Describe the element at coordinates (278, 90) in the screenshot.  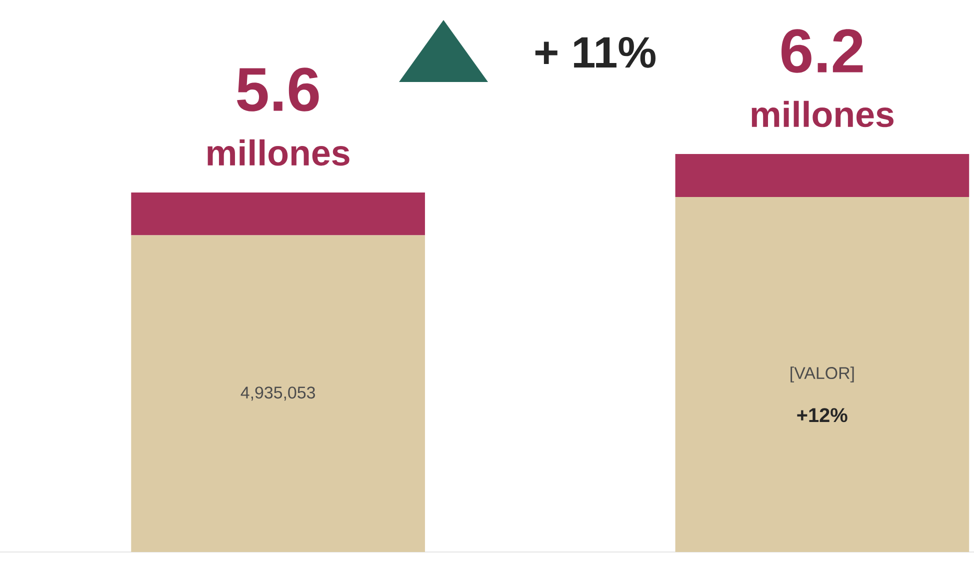
I see `text: 5.6` at that location.